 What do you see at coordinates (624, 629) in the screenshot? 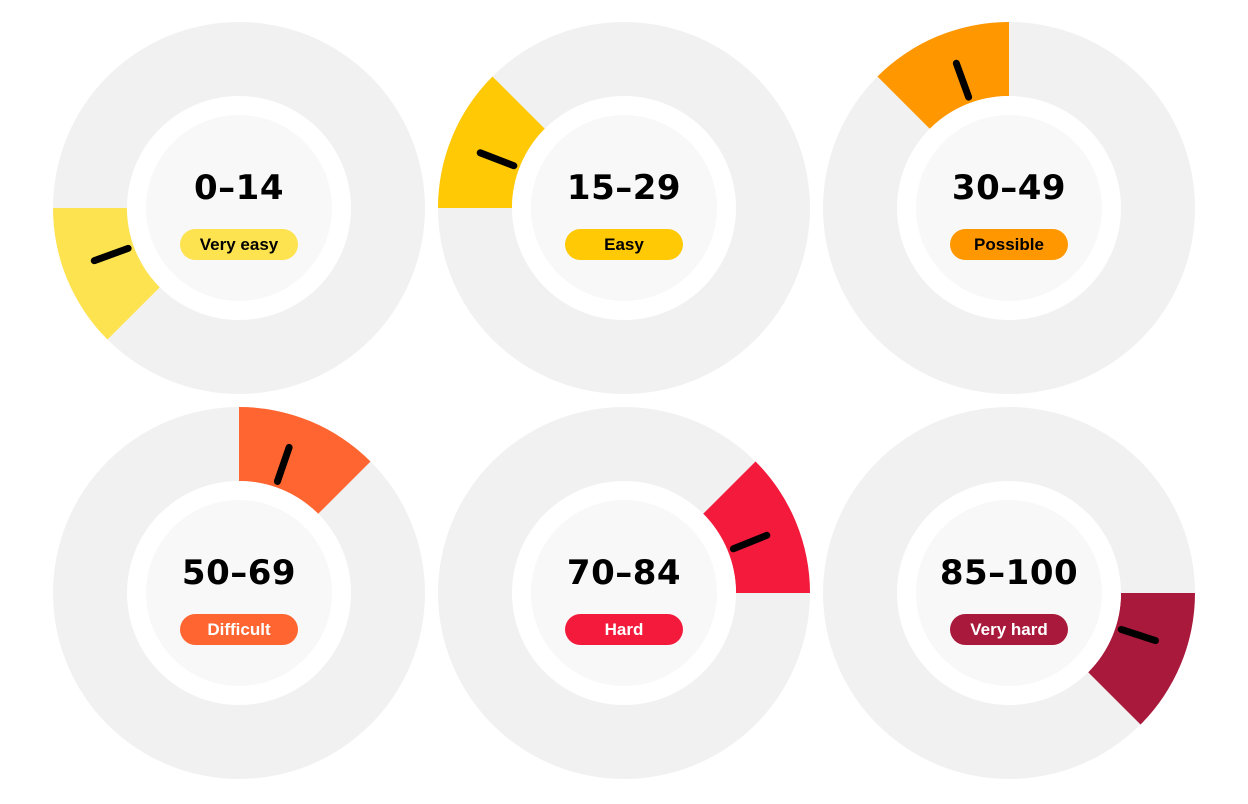
I see `difficulty-badge: Hard` at bounding box center [624, 629].